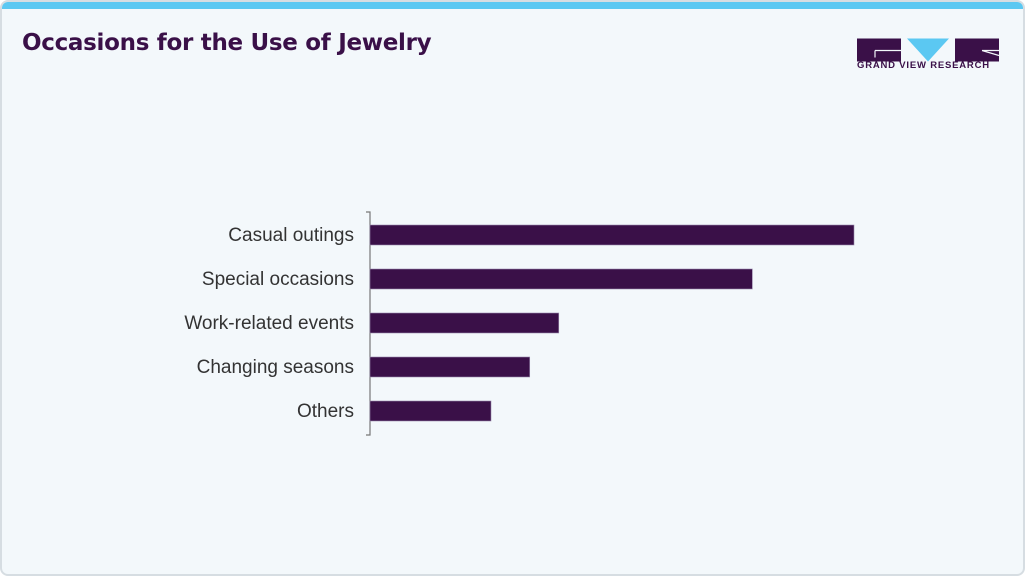  What do you see at coordinates (278, 279) in the screenshot?
I see `category-label: Special occasions` at bounding box center [278, 279].